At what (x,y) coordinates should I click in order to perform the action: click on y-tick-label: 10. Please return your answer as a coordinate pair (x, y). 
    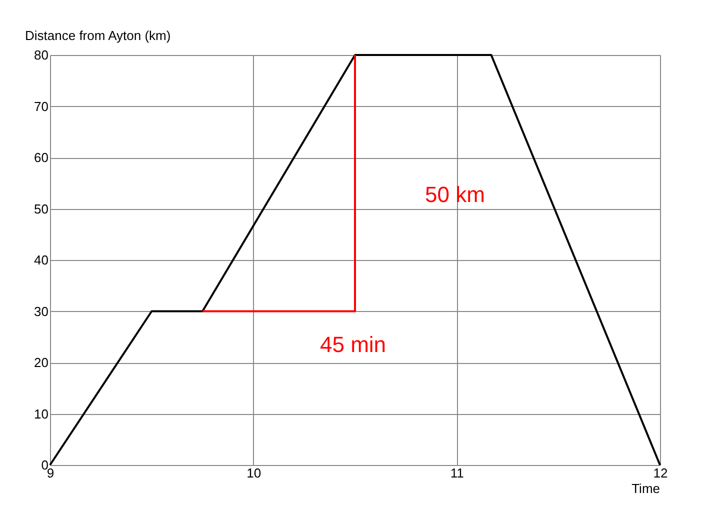
    Looking at the image, I should click on (41, 414).